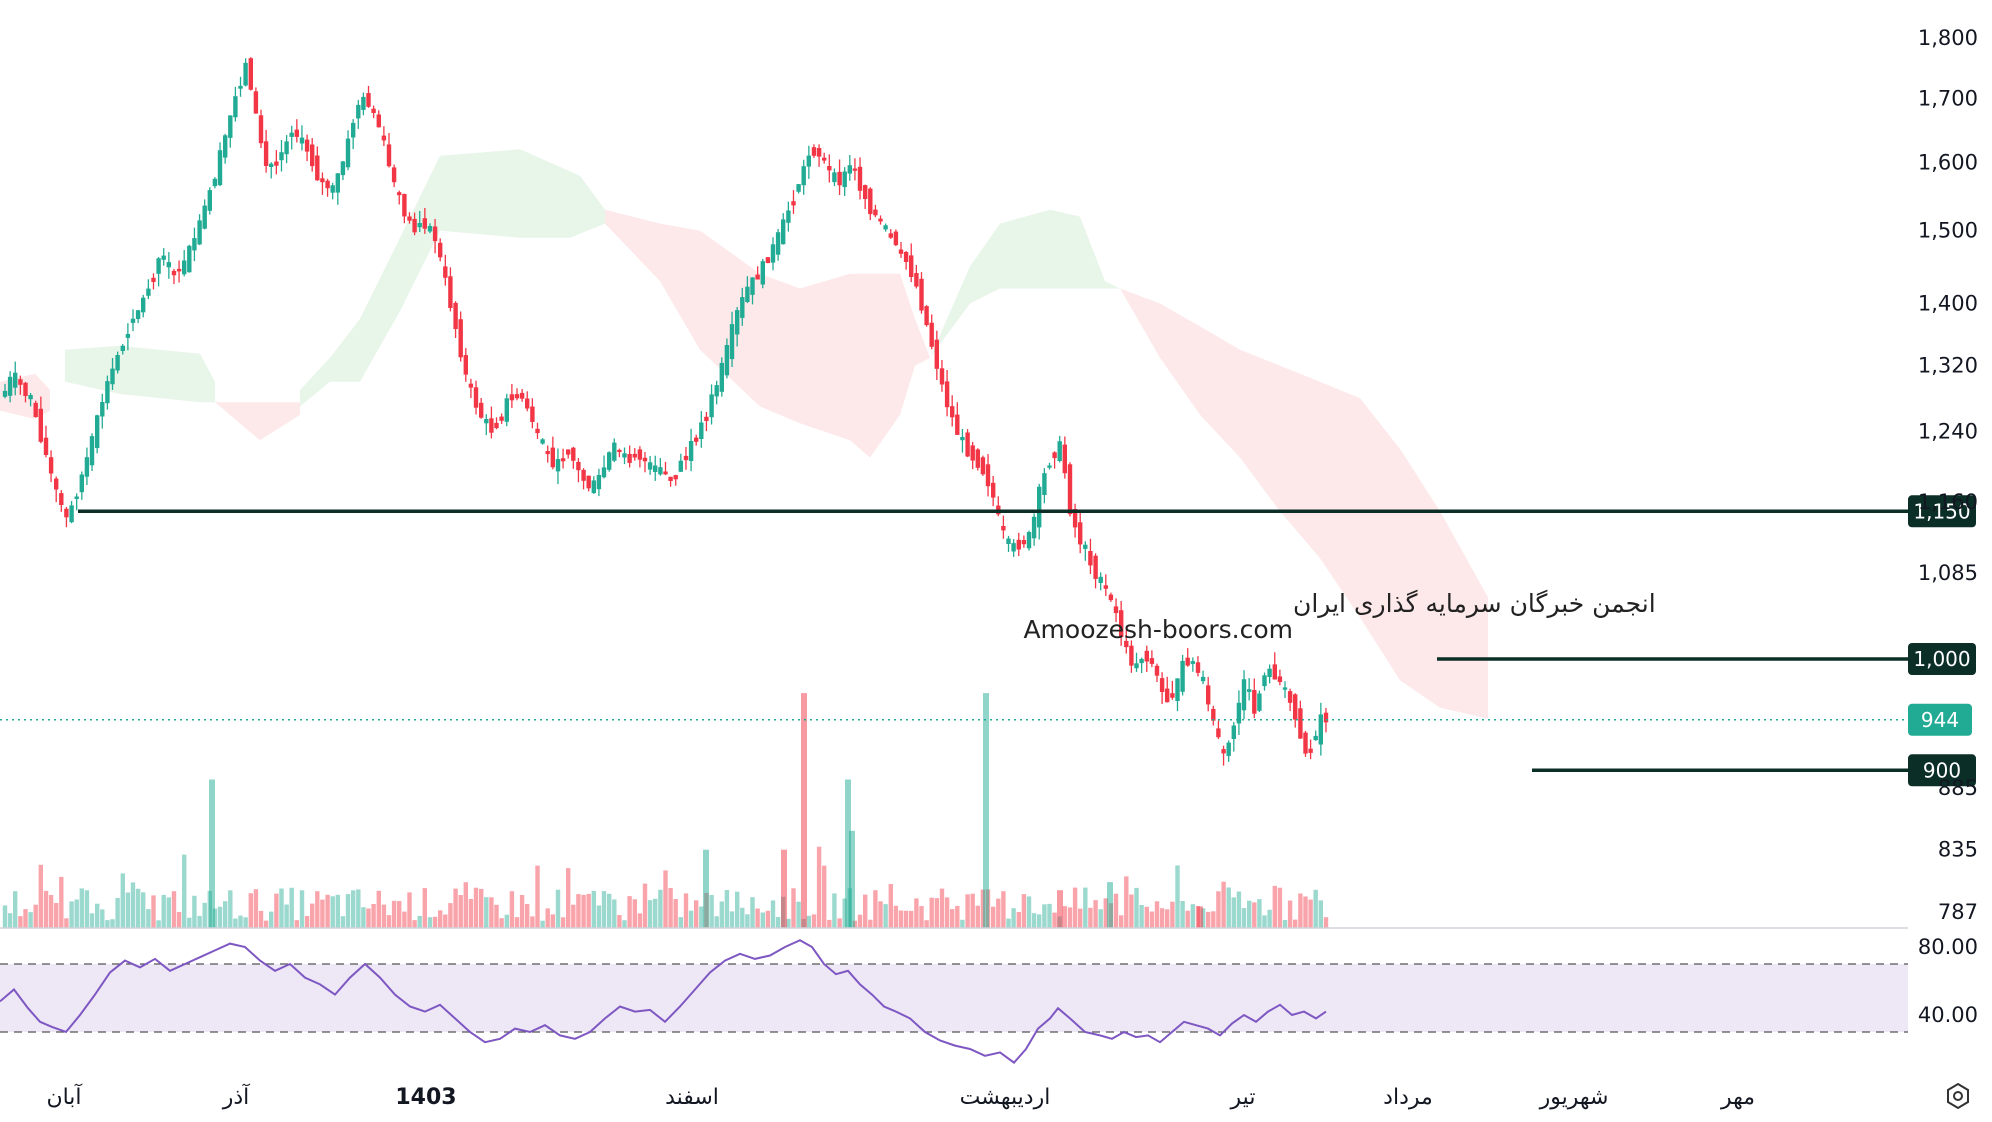 The image size is (1992, 1122). Describe the element at coordinates (1158, 629) in the screenshot. I see `watermark-line2: Amoozesh-boors.com` at that location.